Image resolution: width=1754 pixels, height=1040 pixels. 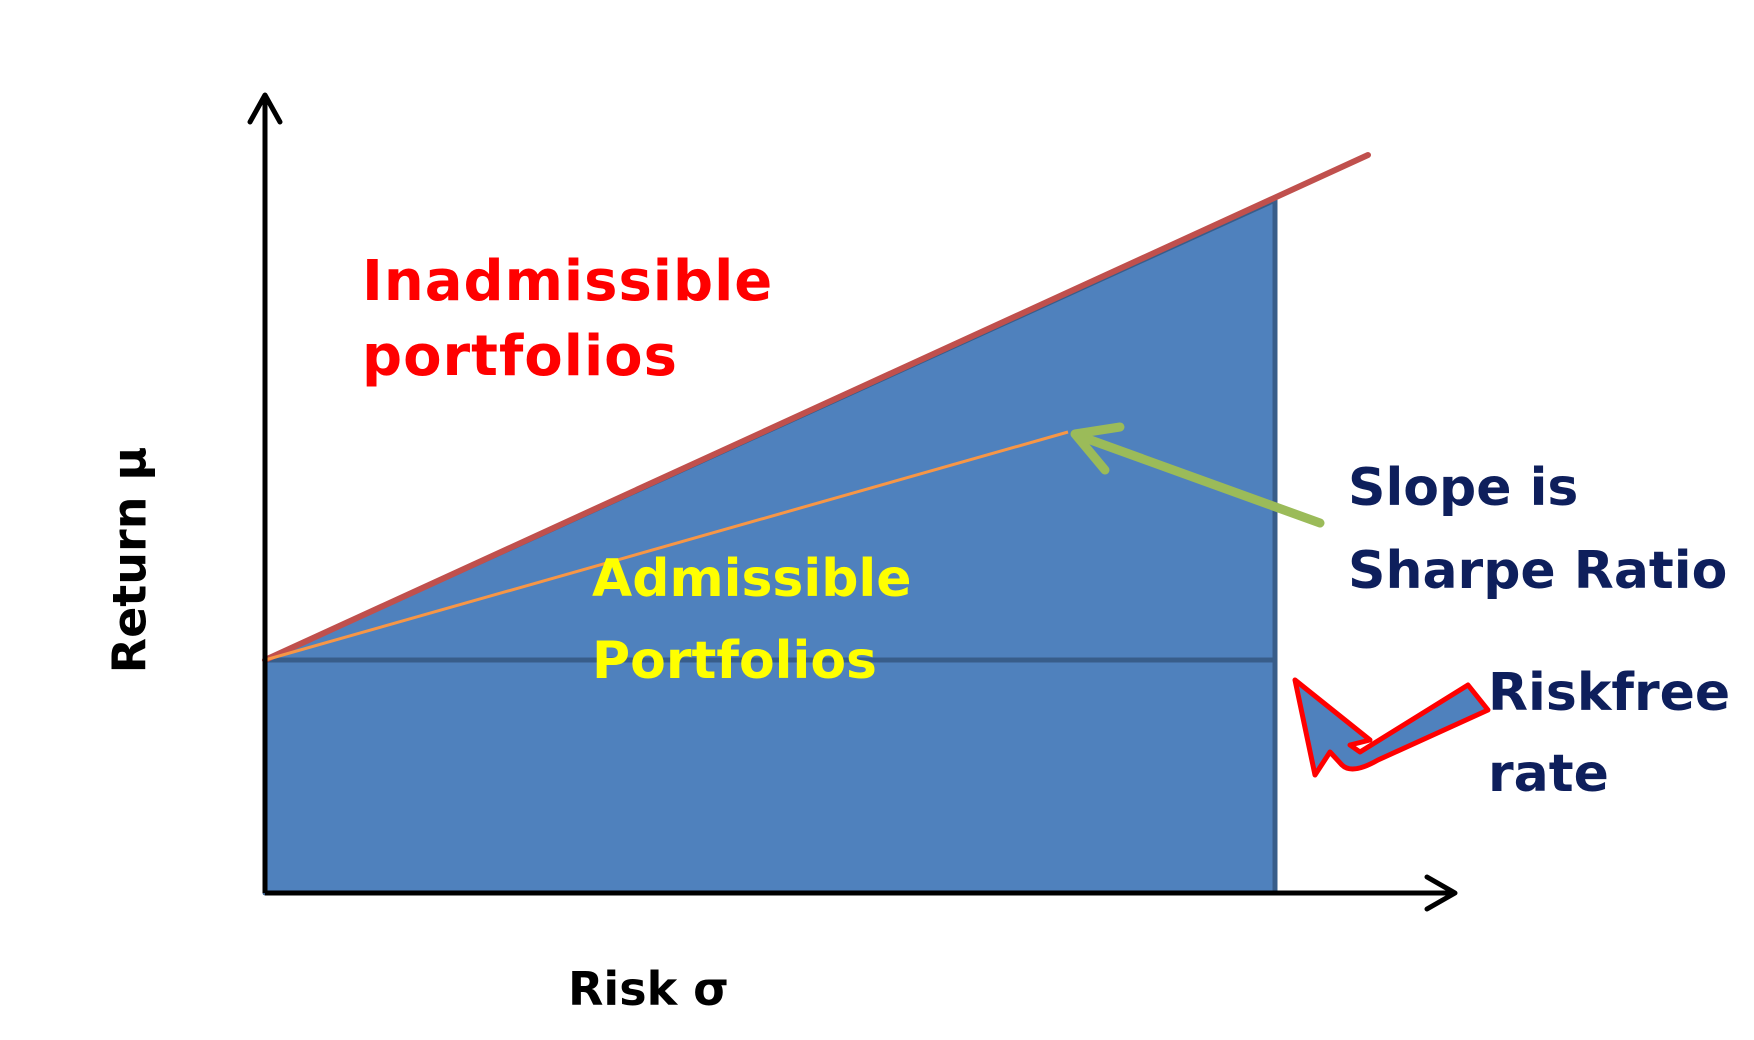 What do you see at coordinates (752, 579) in the screenshot?
I see `admissible-label-line-1: Admissible` at bounding box center [752, 579].